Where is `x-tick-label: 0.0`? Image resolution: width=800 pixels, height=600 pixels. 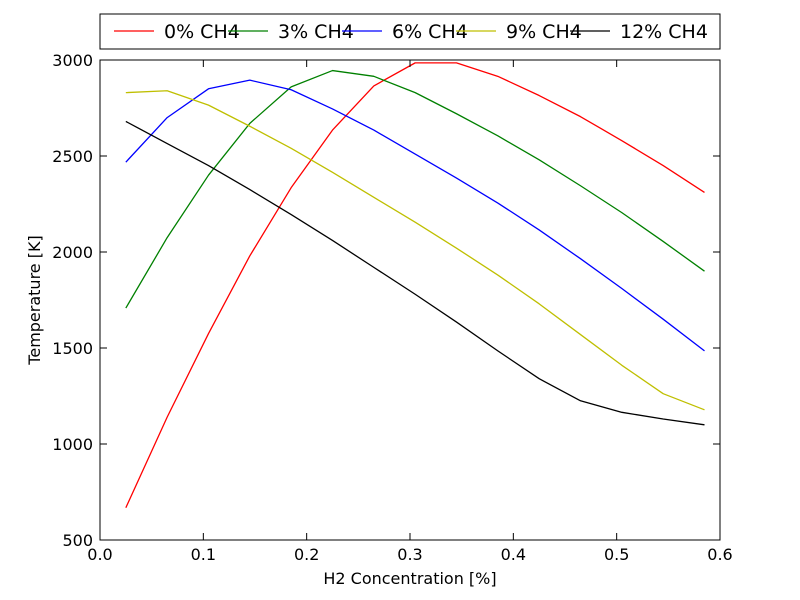 x-tick-label: 0.0 is located at coordinates (99, 554).